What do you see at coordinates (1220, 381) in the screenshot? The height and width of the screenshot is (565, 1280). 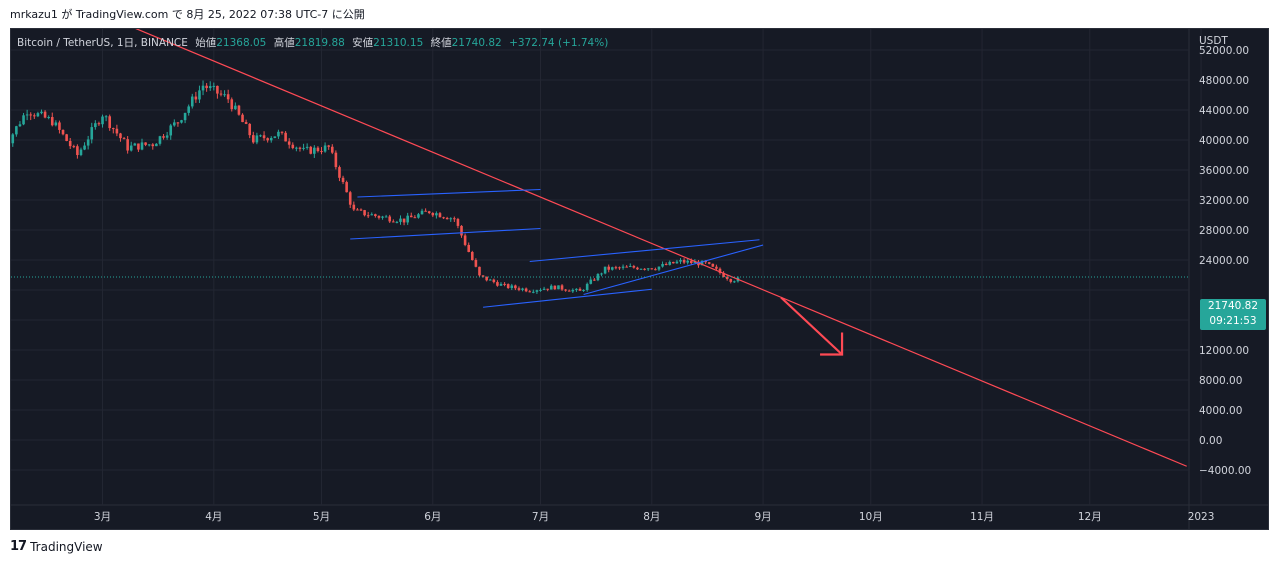 I see `y-tick-label: 8000.00` at bounding box center [1220, 381].